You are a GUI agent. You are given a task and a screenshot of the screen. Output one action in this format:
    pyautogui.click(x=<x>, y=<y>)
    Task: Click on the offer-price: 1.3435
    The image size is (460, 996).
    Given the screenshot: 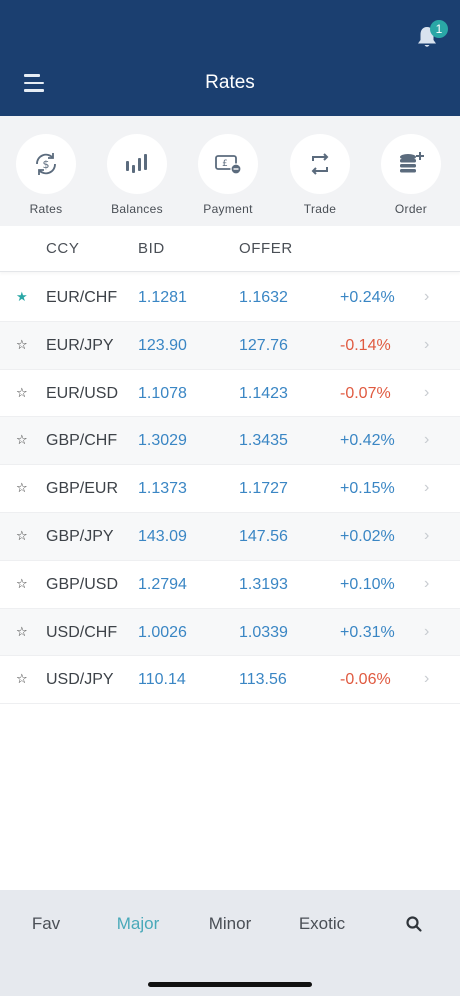 What is the action you would take?
    pyautogui.click(x=263, y=441)
    